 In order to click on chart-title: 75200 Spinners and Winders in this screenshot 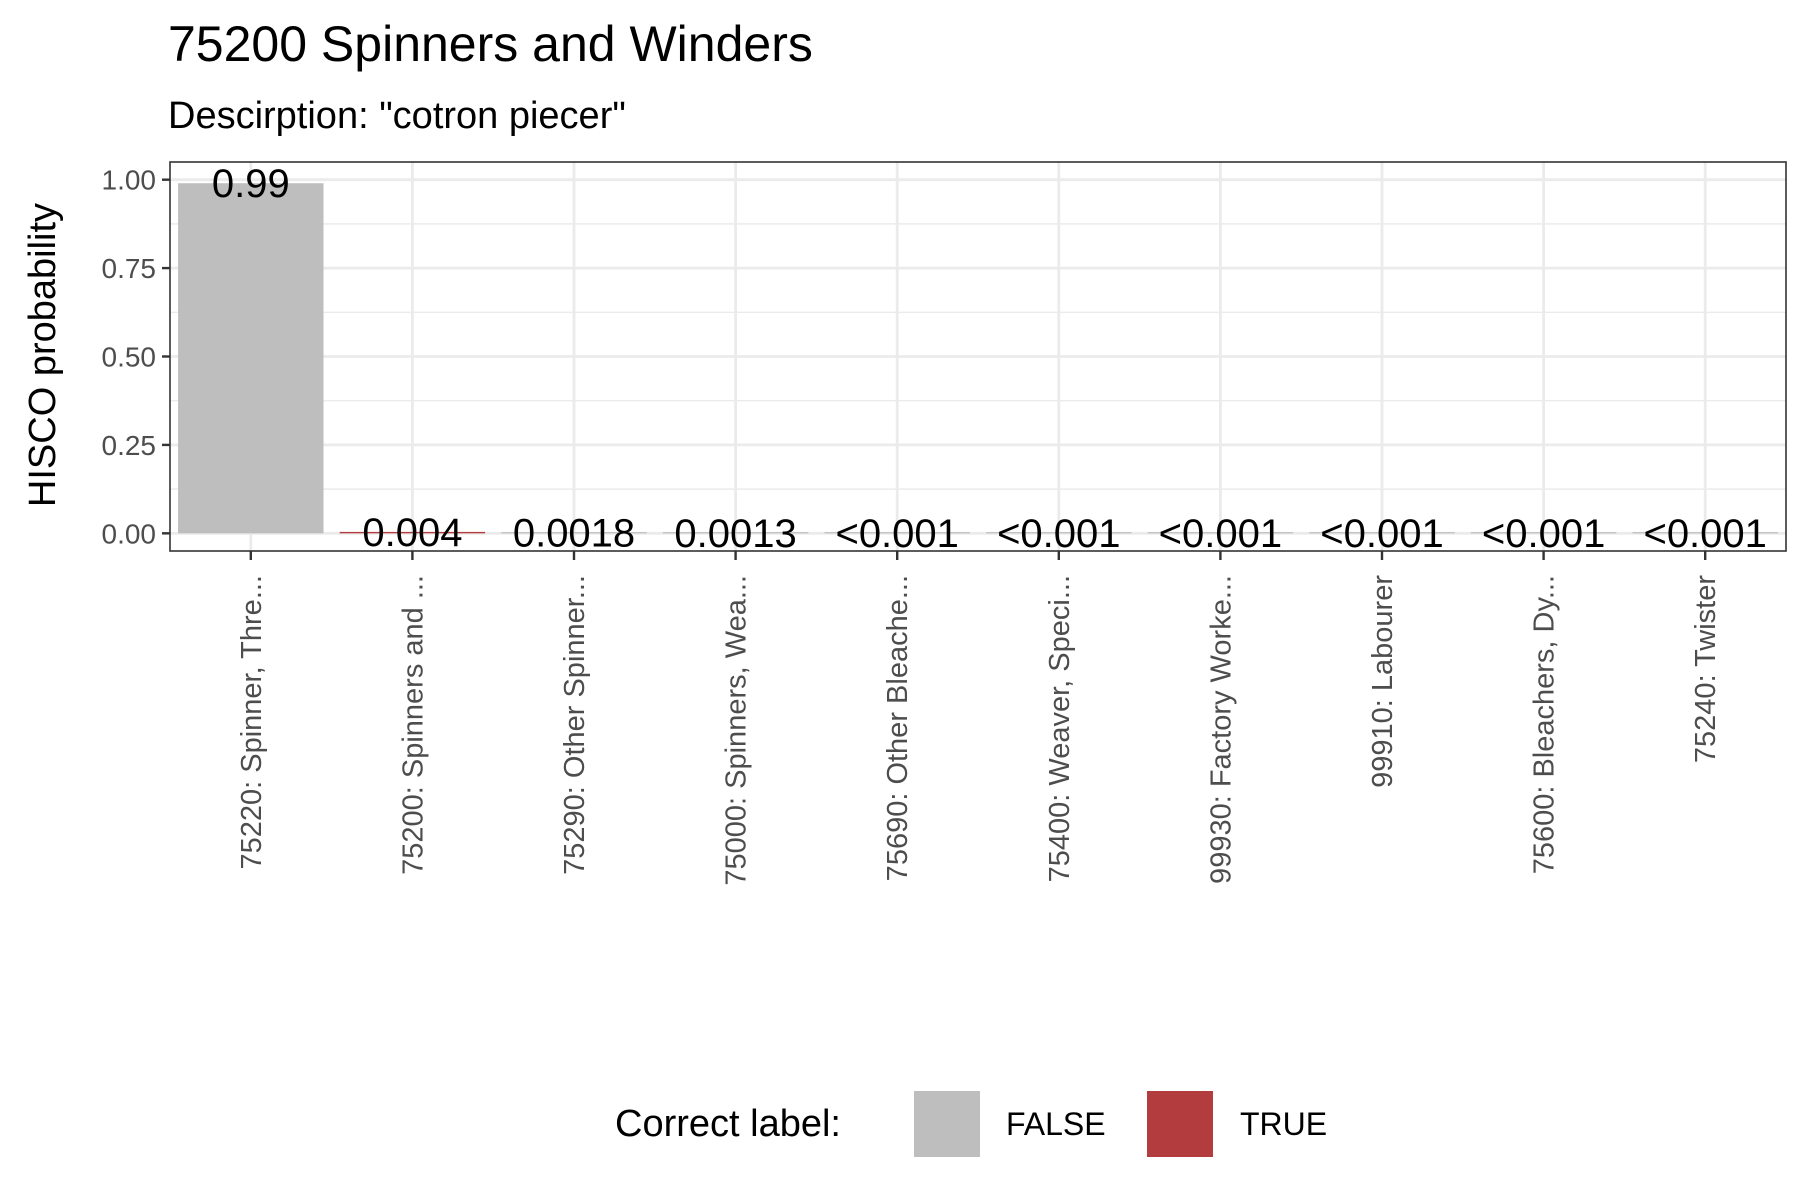, I will do `click(490, 44)`.